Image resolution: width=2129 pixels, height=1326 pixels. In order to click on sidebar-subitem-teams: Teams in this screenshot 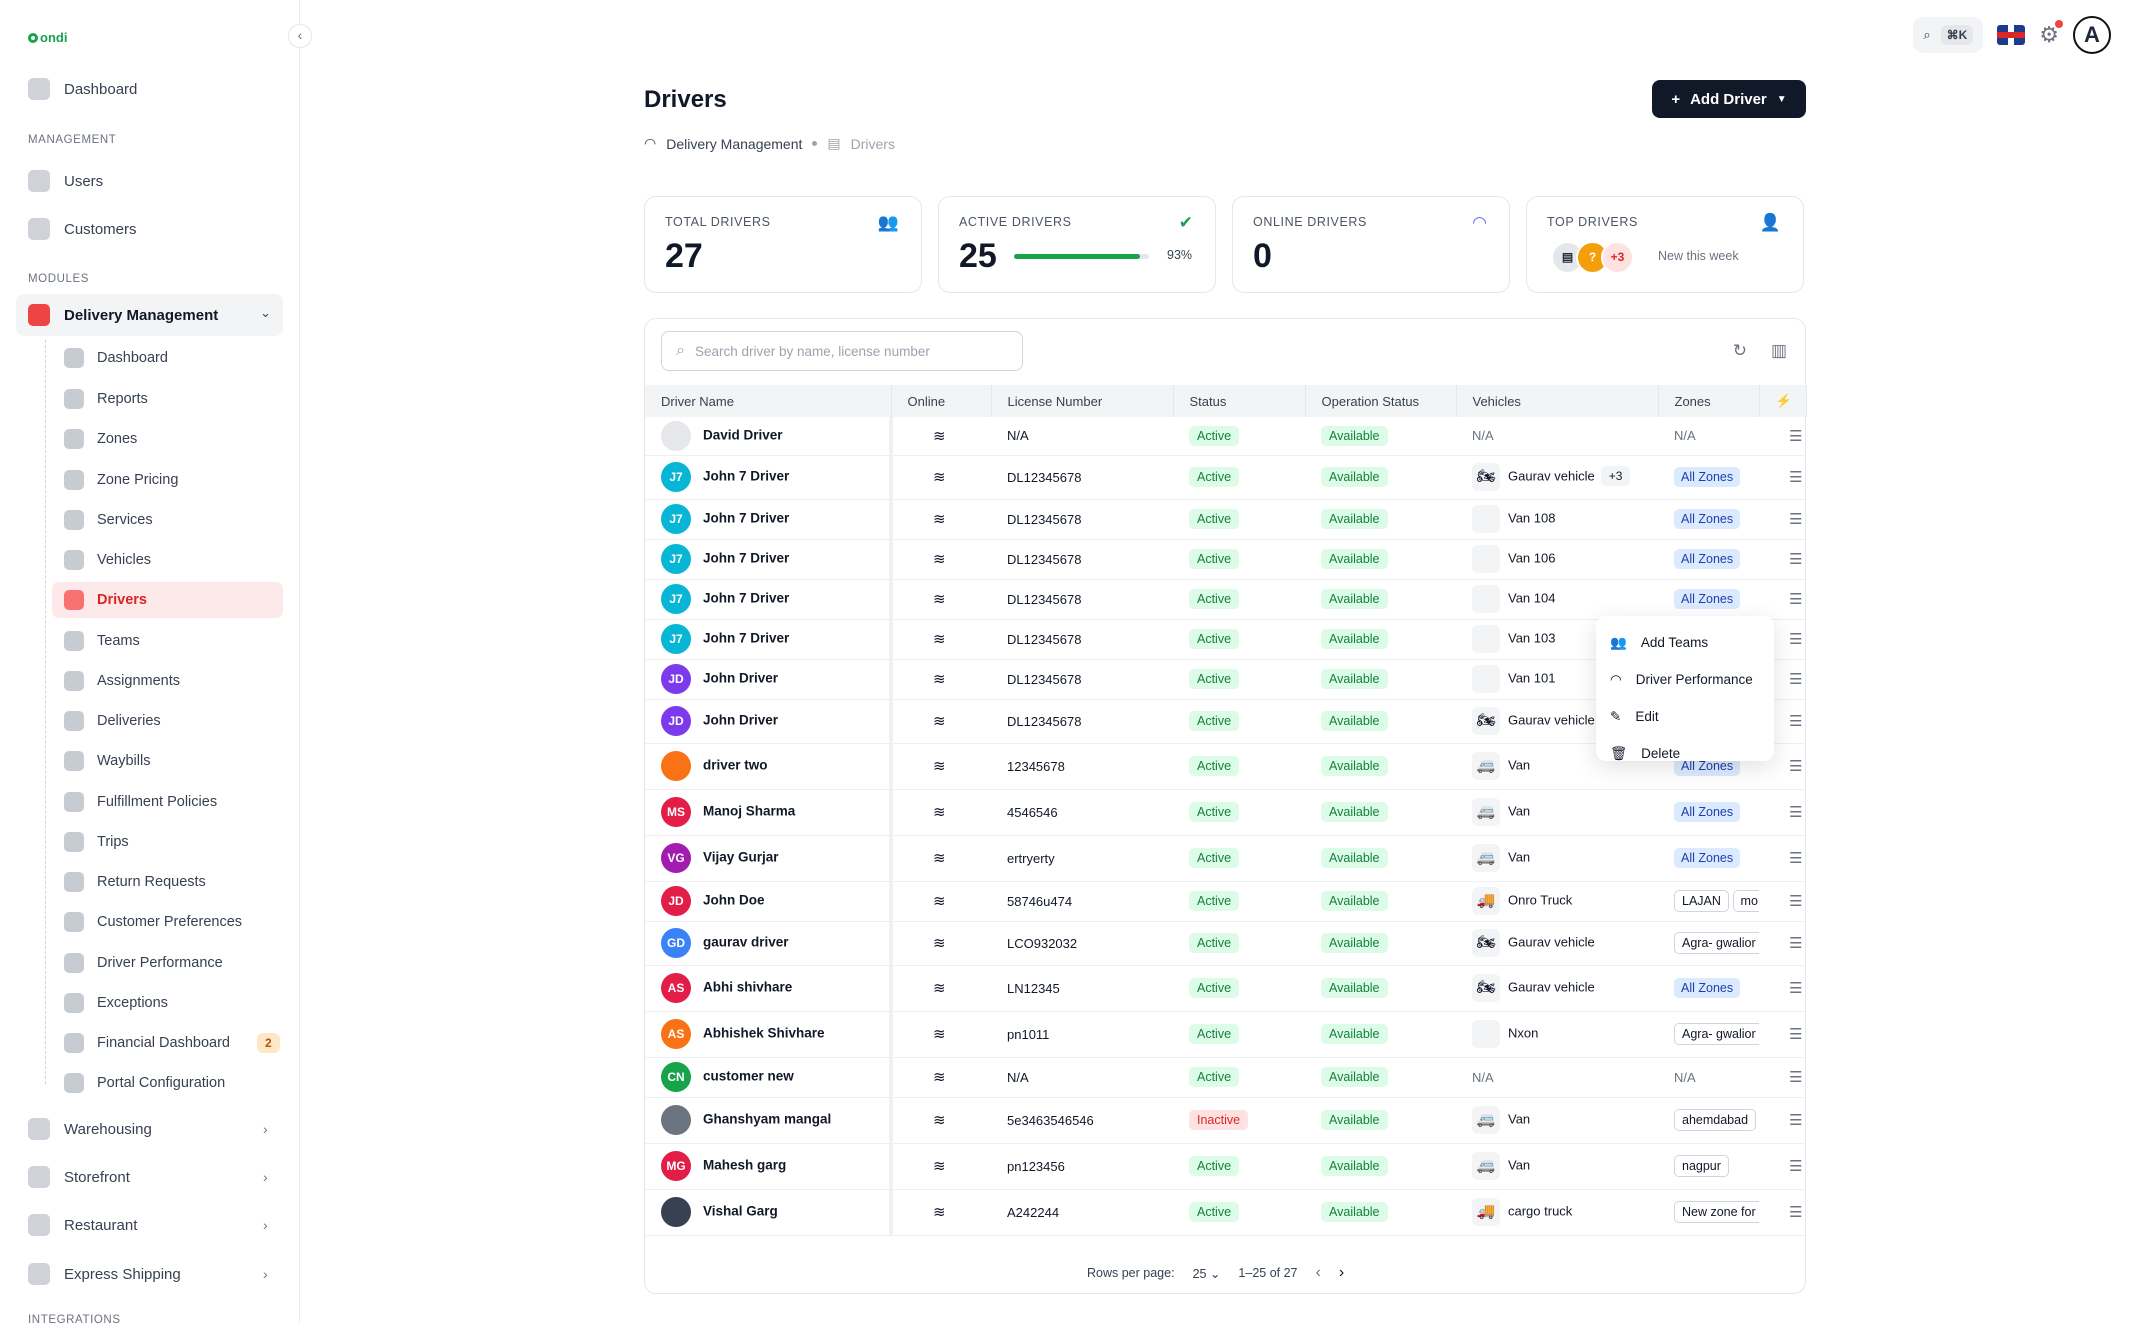, I will do `click(102, 641)`.